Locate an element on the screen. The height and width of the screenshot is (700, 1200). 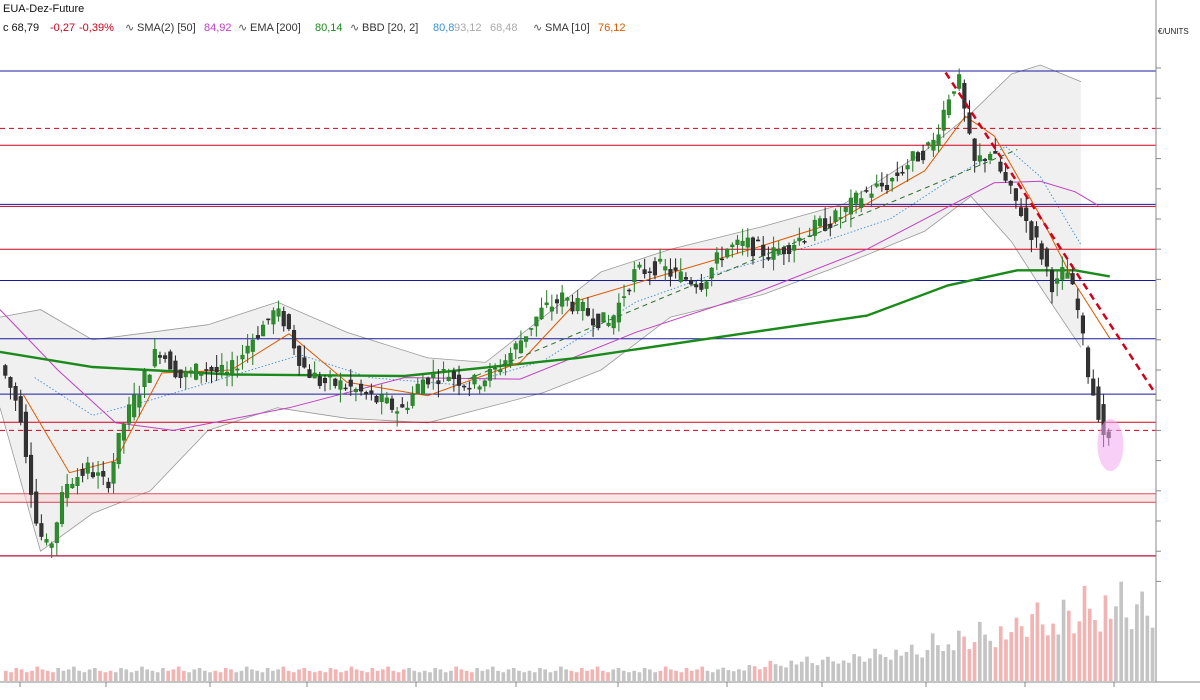
bbd-value-2: 93,12 is located at coordinates (468, 28).